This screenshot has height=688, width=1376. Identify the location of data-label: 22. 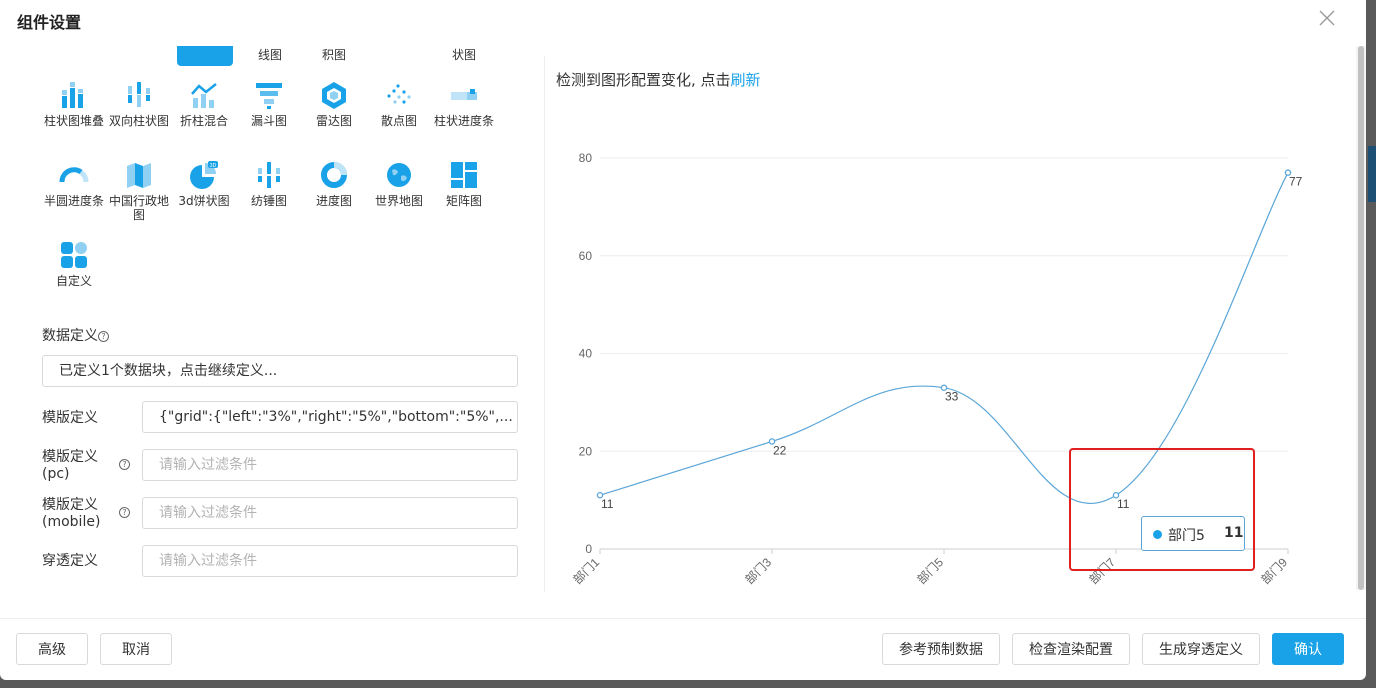
(780, 450).